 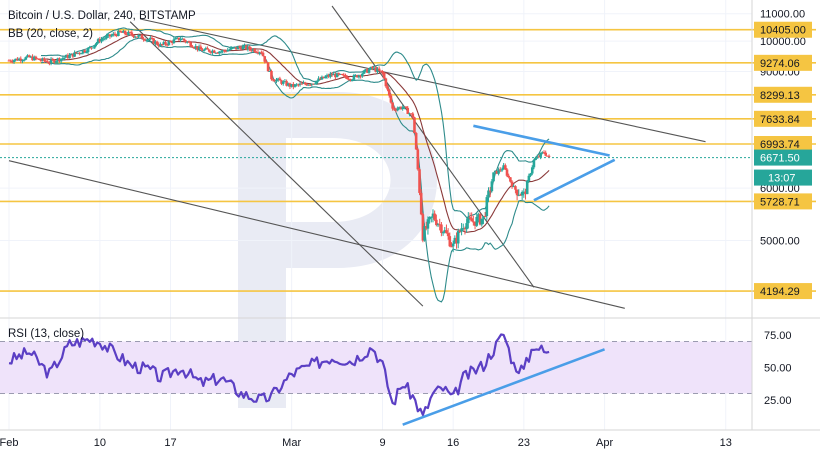 I want to click on rsi-band-fill, so click(x=376, y=367).